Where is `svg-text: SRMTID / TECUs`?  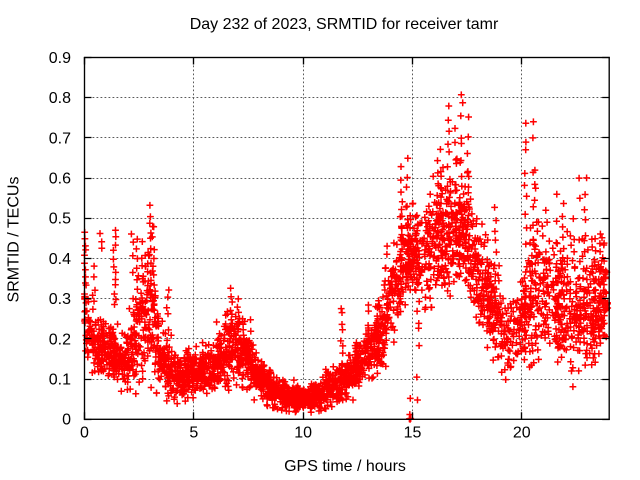 svg-text: SRMTID / TECUs is located at coordinates (14, 240).